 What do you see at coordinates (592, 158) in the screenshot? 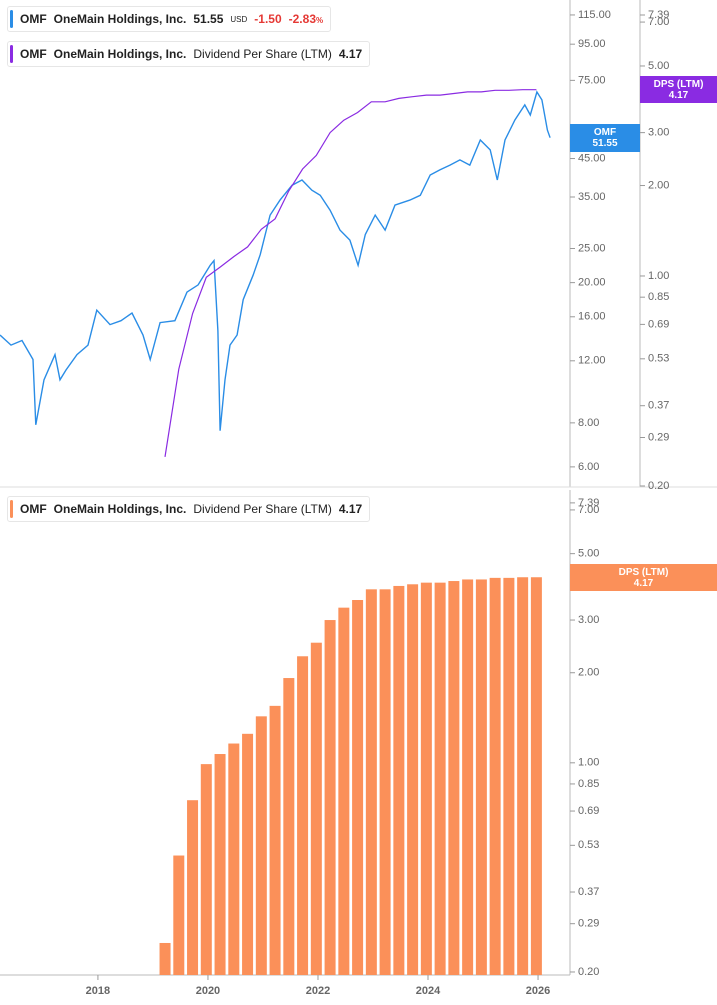
I see `y-tick-label: 45.00` at bounding box center [592, 158].